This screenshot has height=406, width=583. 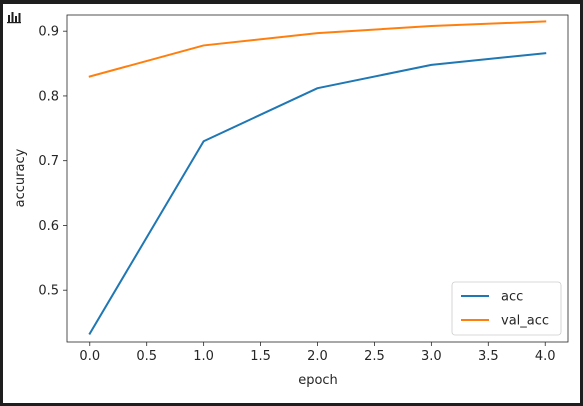 I want to click on y-tick-label: 0.5, so click(x=48, y=291).